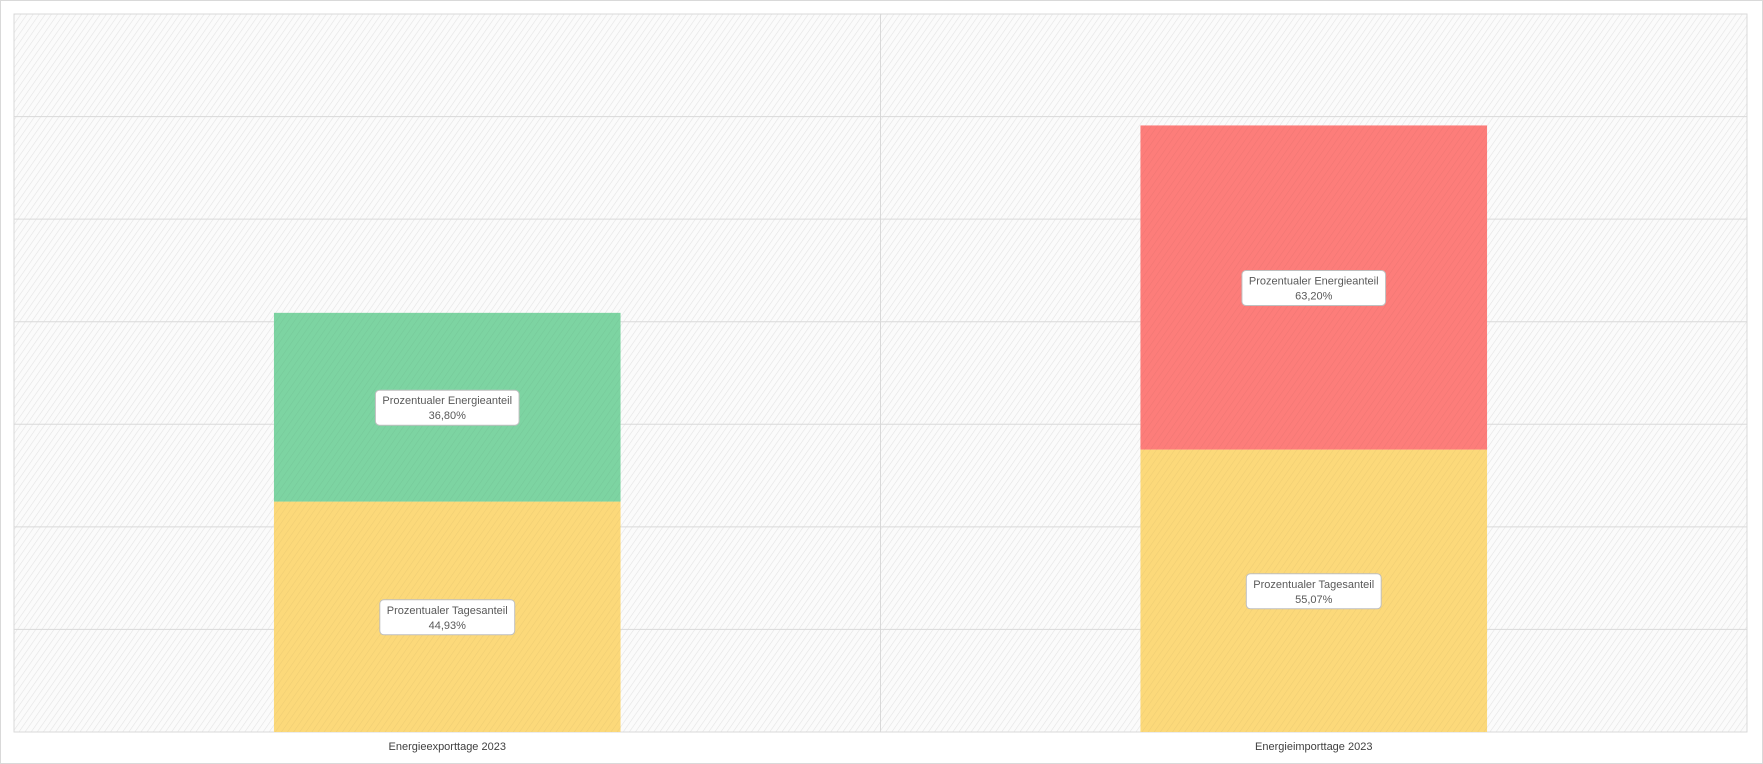  What do you see at coordinates (447, 747) in the screenshot?
I see `category-label-1: Energieexporttage 2023` at bounding box center [447, 747].